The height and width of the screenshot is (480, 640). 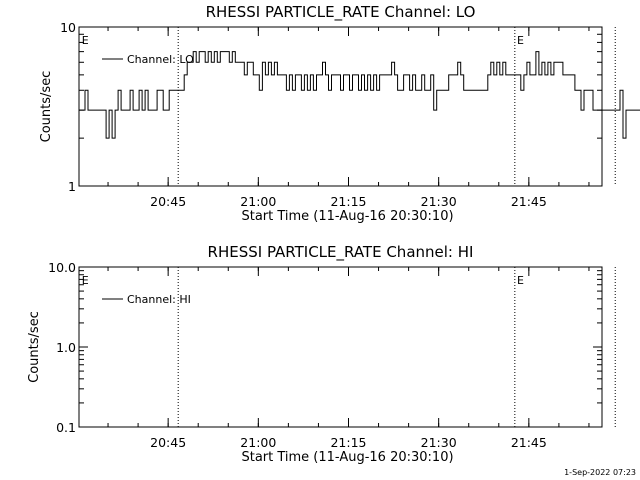 What do you see at coordinates (341, 12) in the screenshot?
I see `chart-title: RHESSI PARTICLE_RATE Channel: LO` at bounding box center [341, 12].